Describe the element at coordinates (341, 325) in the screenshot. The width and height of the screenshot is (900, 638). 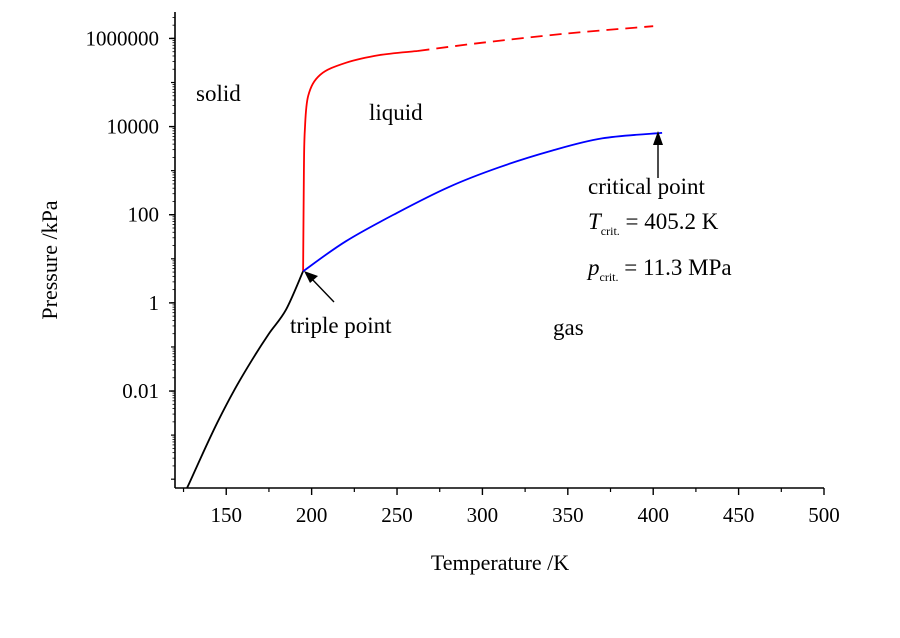
I see `triple-point-label: triple point` at that location.